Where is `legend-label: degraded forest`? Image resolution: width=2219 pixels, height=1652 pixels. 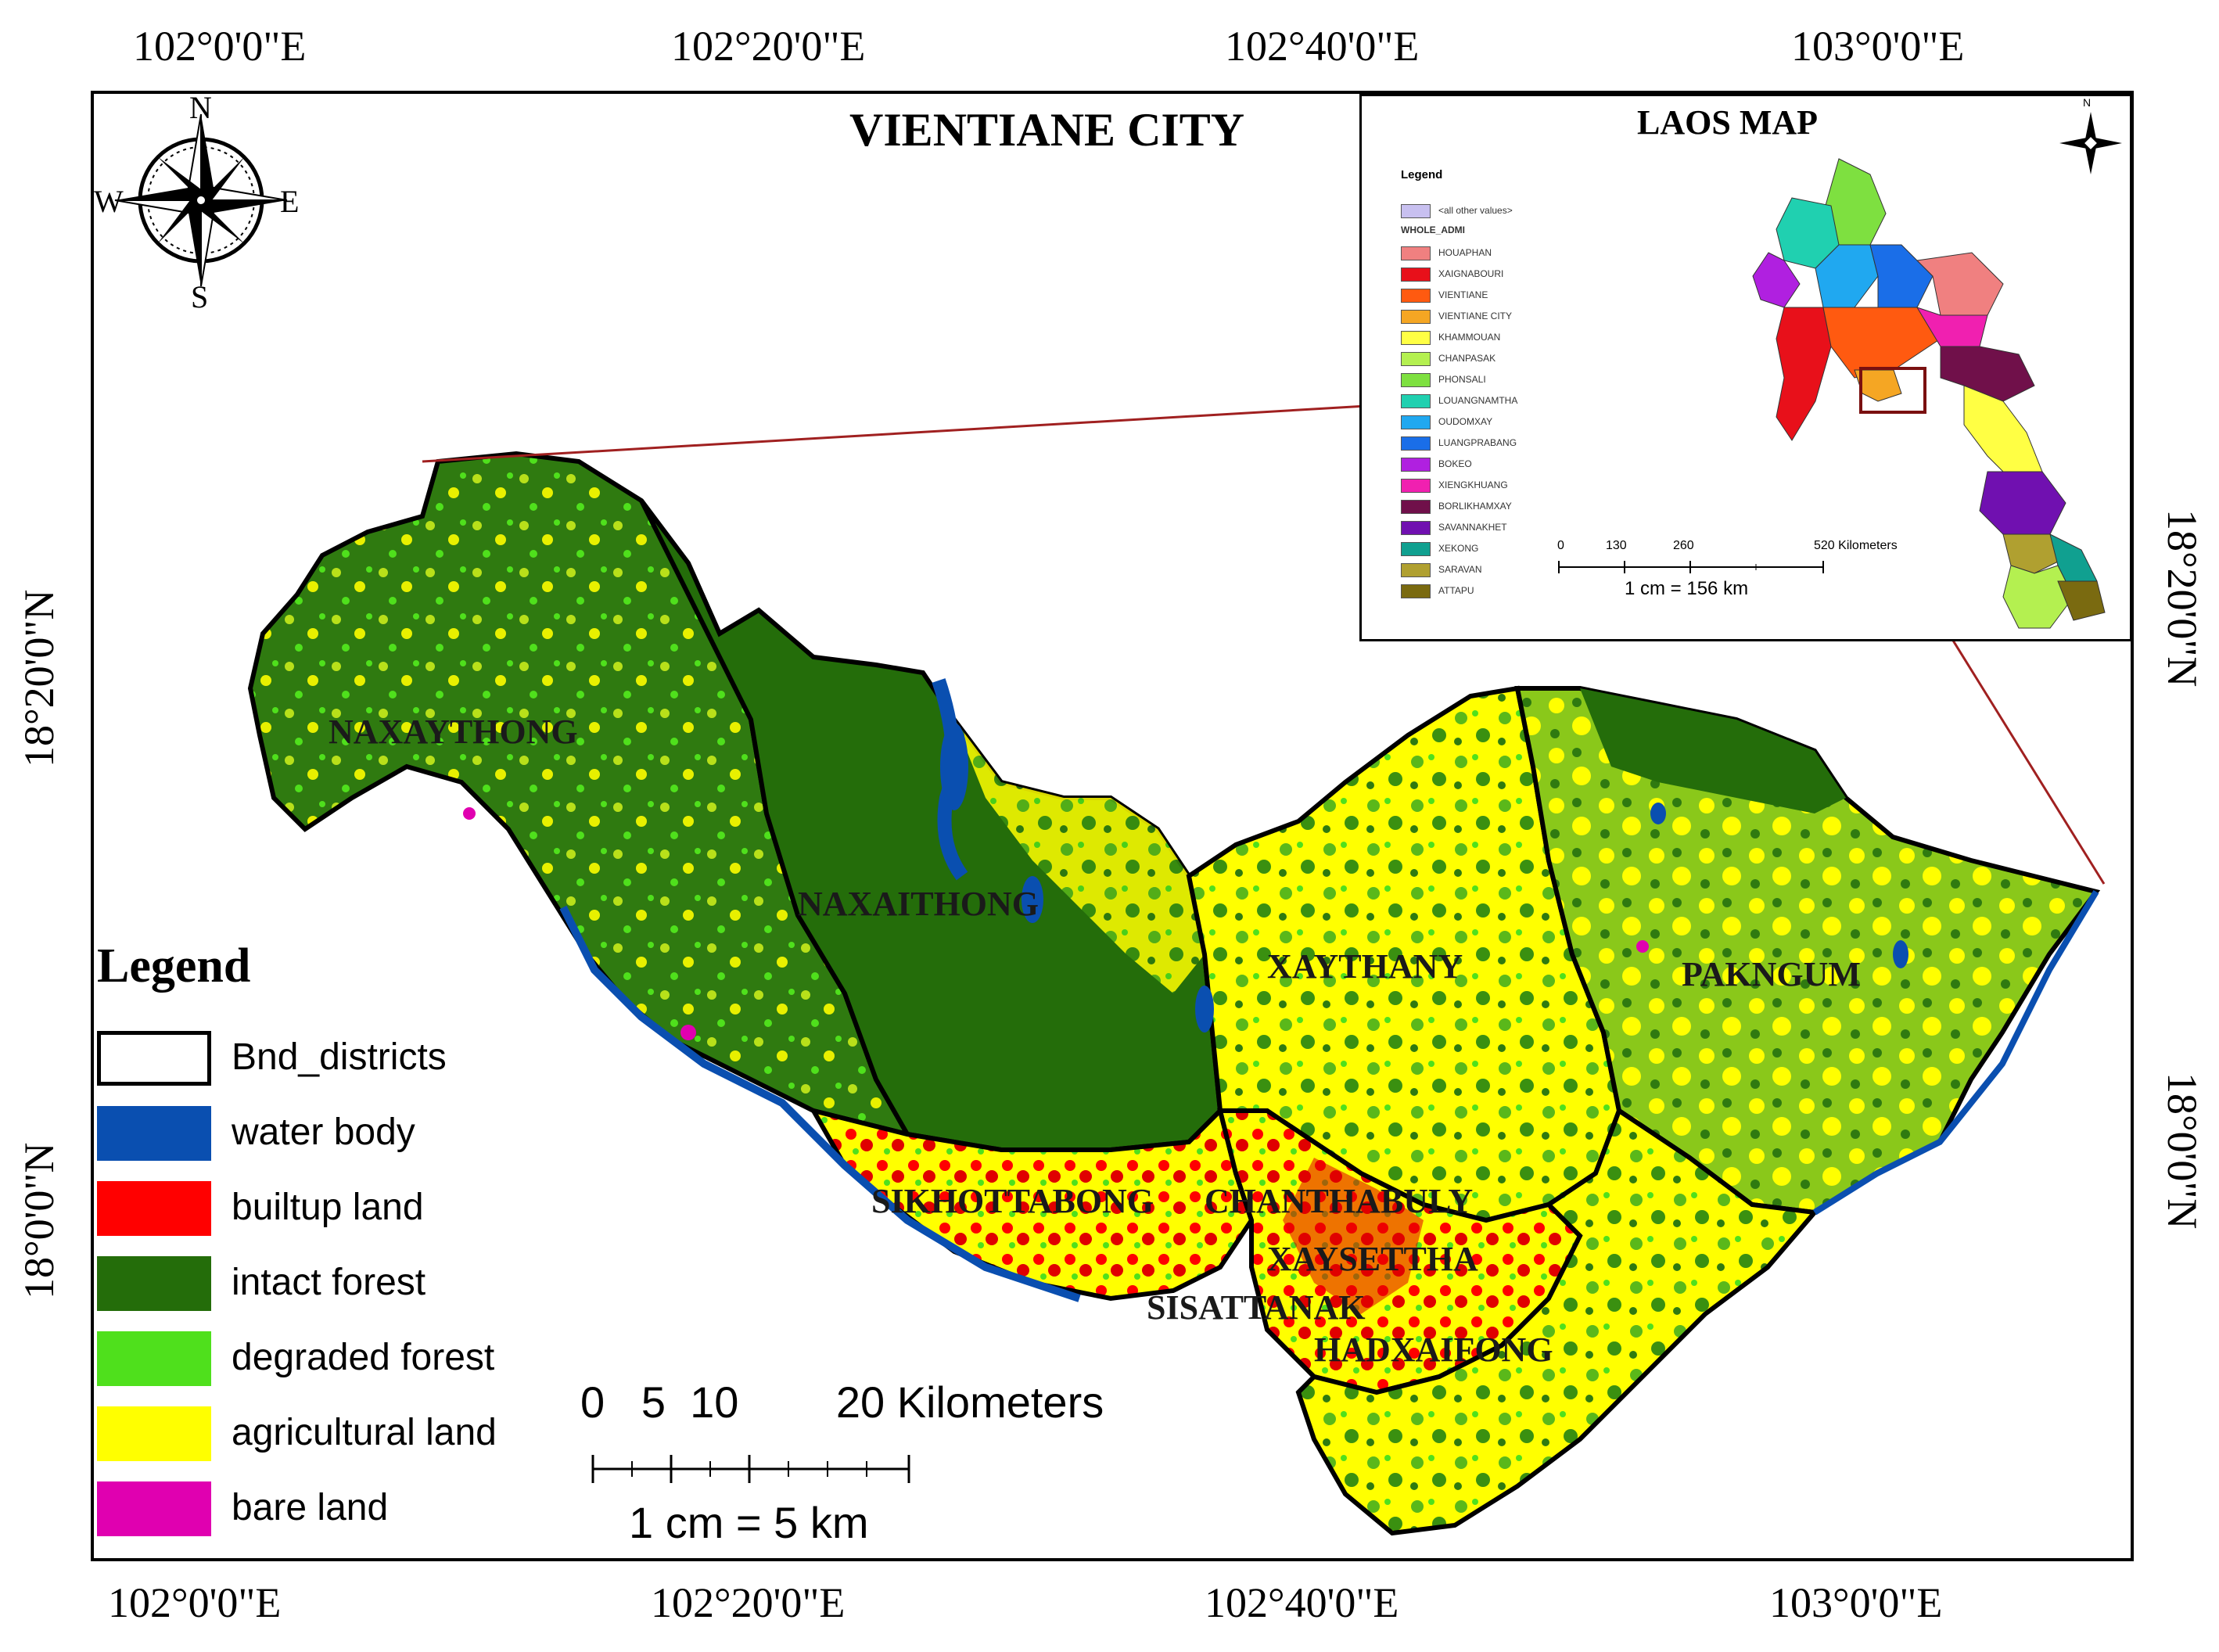
legend-label: degraded forest is located at coordinates (363, 1357).